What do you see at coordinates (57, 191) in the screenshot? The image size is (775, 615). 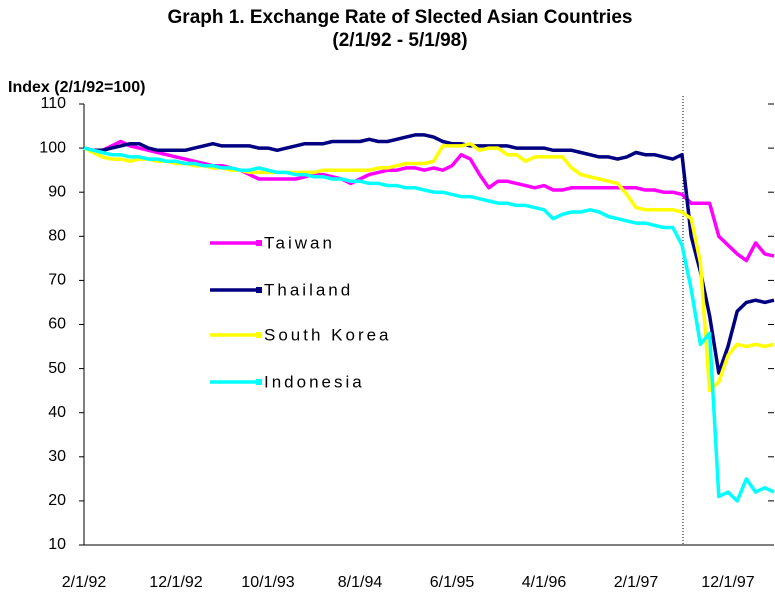 I see `y-tick-label: 90` at bounding box center [57, 191].